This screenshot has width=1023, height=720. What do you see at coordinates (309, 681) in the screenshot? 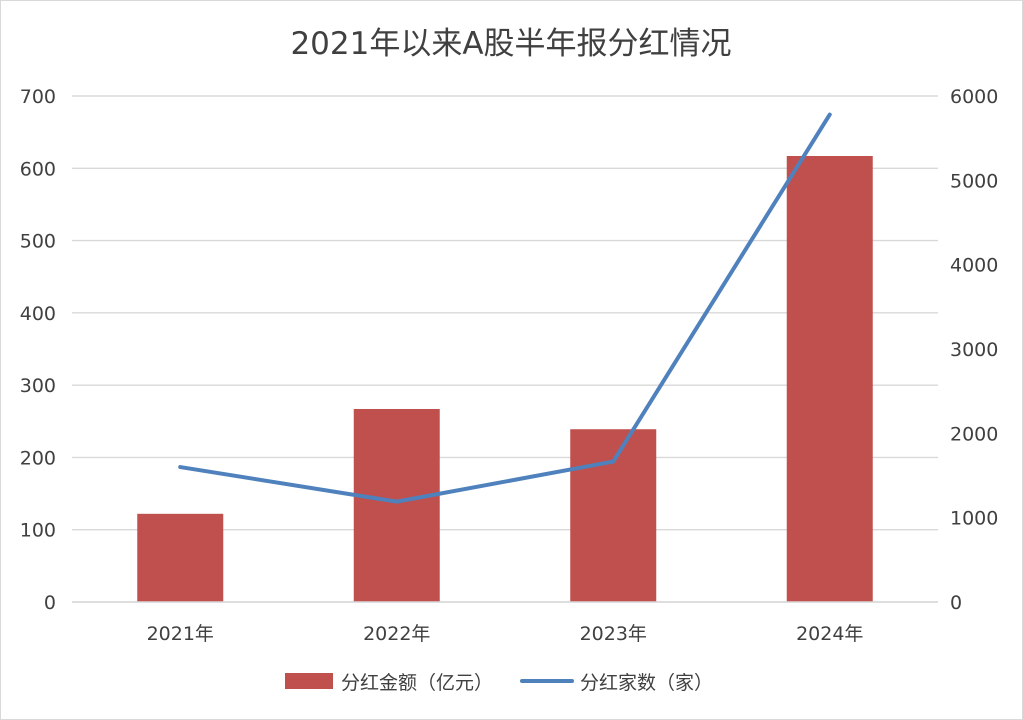
I see `legend-bar-swatch` at bounding box center [309, 681].